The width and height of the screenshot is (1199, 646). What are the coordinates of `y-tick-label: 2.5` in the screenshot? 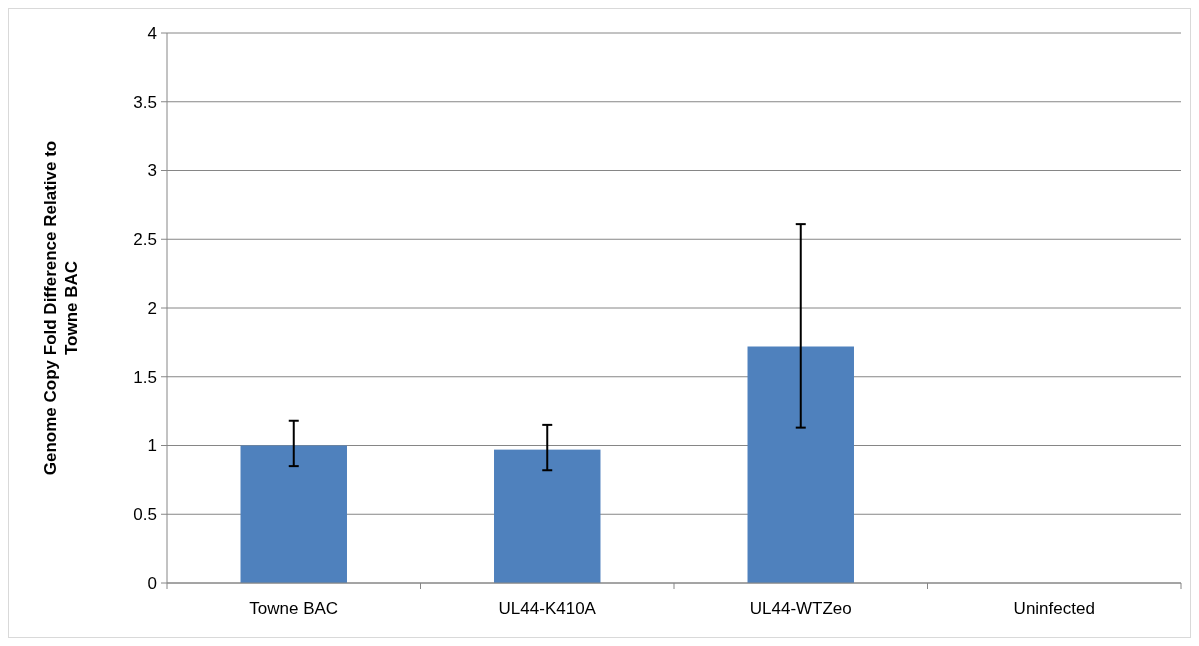 It's located at (145, 240).